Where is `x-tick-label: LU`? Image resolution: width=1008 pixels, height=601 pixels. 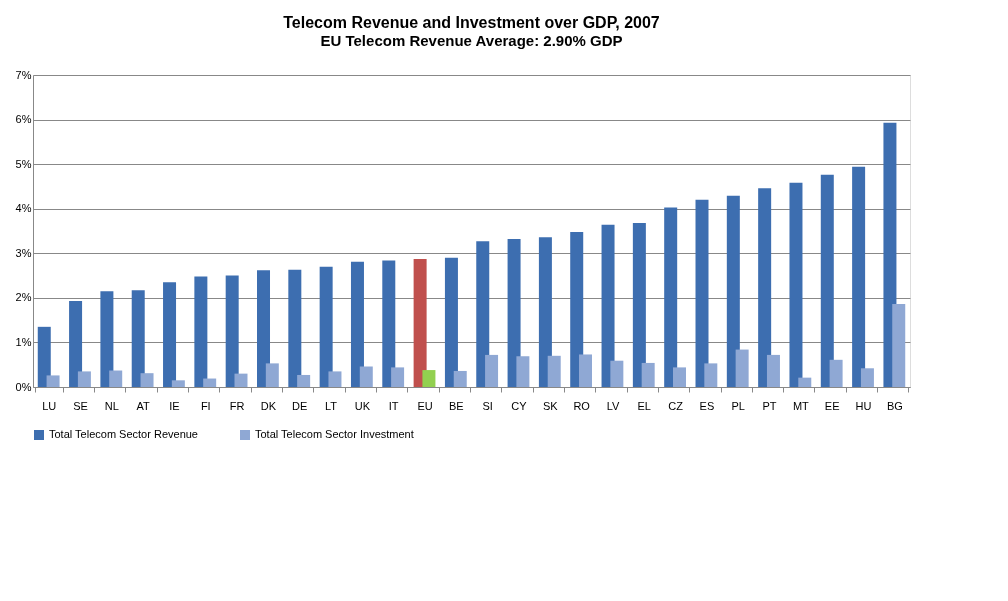 x-tick-label: LU is located at coordinates (49, 405).